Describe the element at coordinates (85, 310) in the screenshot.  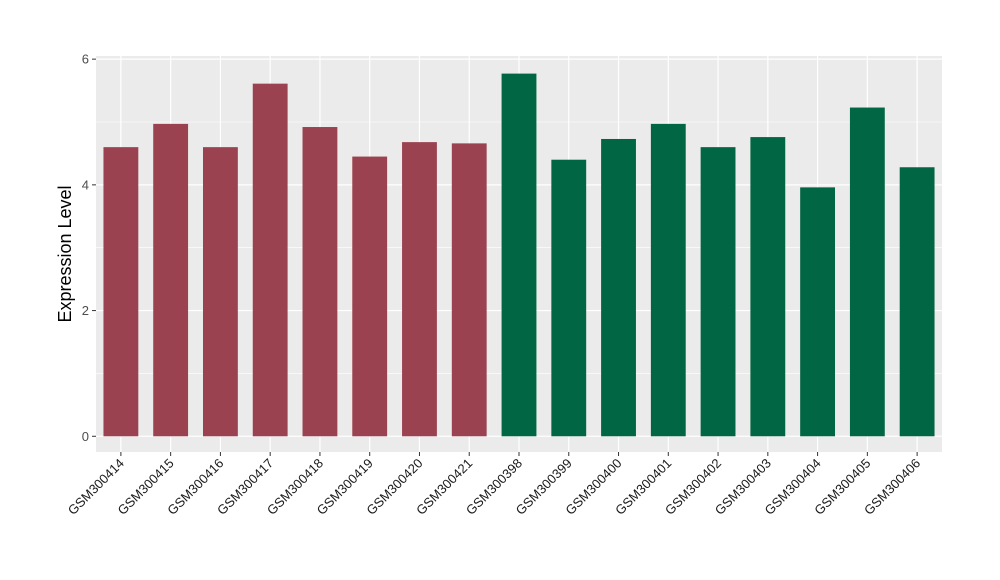
I see `y-tick-label: 2` at that location.